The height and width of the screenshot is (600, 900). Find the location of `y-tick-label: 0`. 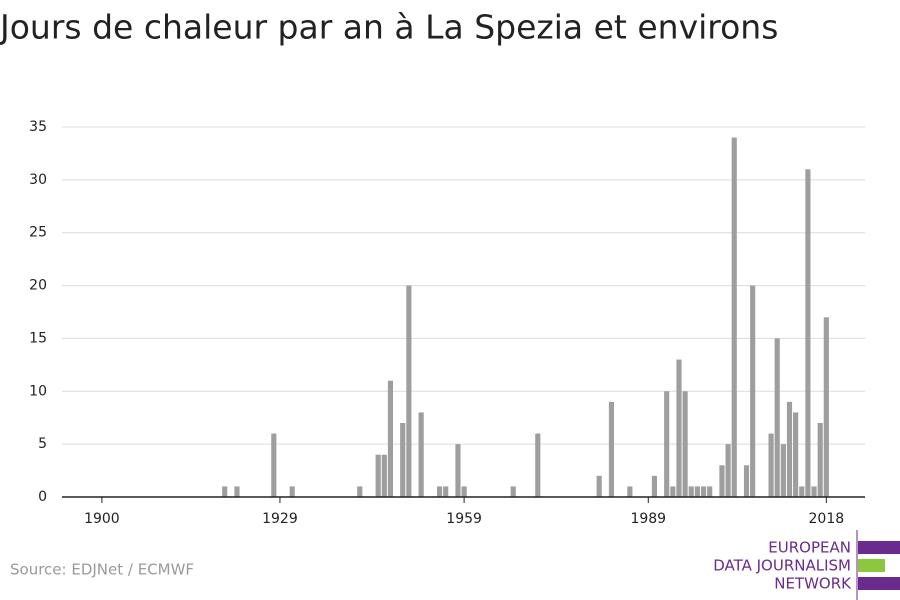

y-tick-label: 0 is located at coordinates (42, 497).